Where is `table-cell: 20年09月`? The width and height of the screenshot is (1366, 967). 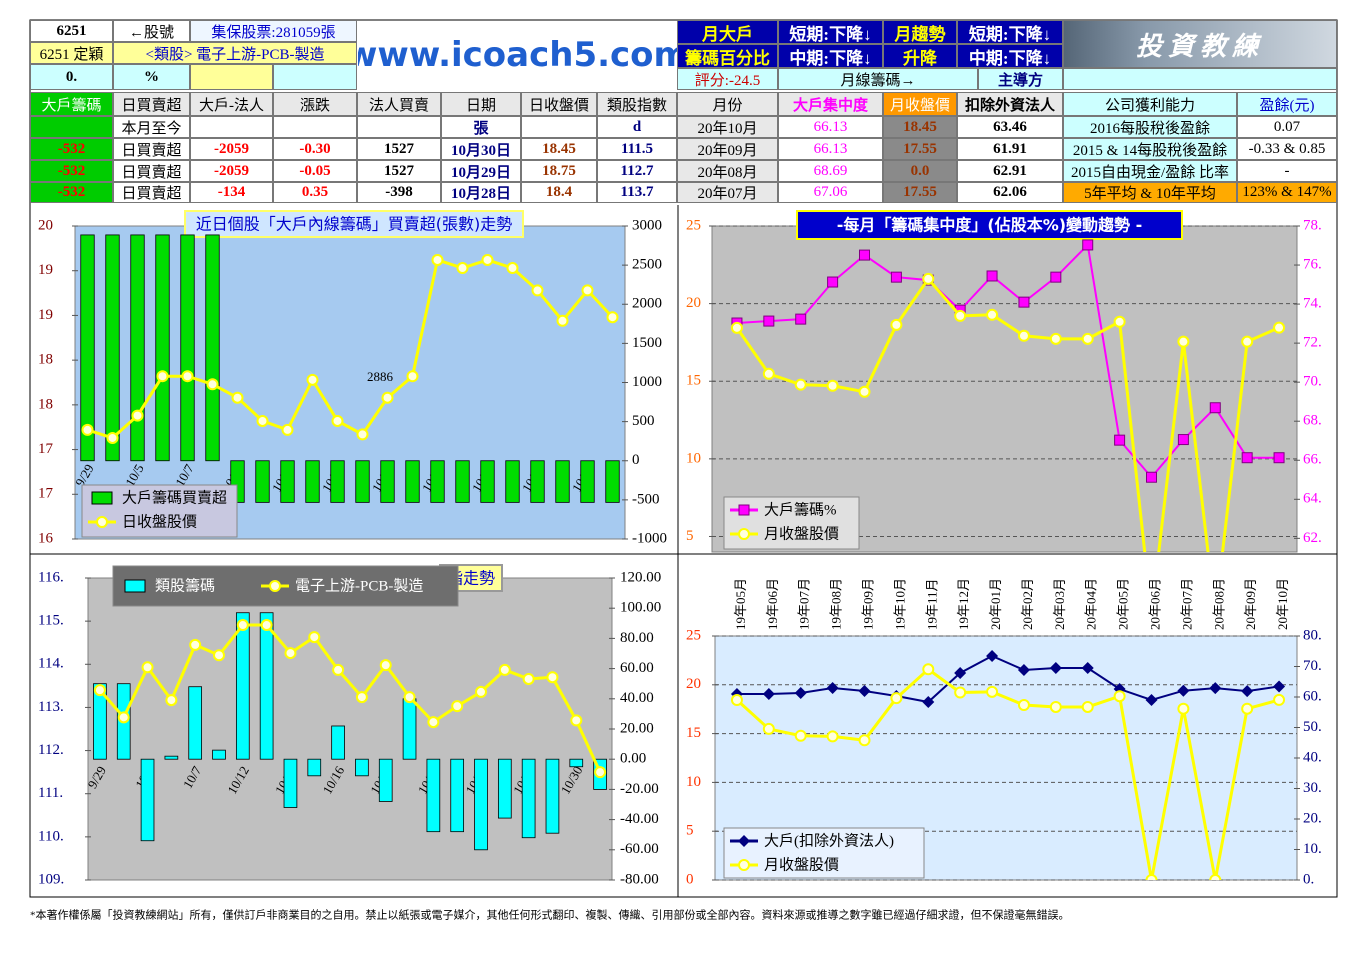
table-cell: 20年09月 is located at coordinates (727, 149).